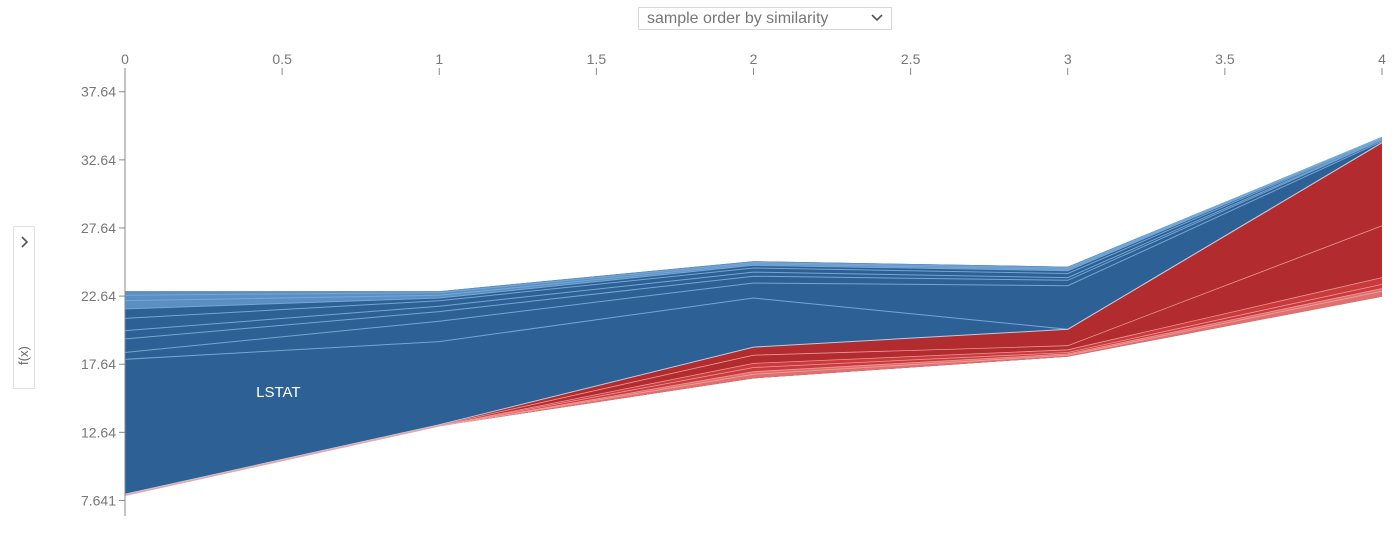 This screenshot has height=534, width=1400. Describe the element at coordinates (1068, 59) in the screenshot. I see `x-tick-label-6: 3` at that location.